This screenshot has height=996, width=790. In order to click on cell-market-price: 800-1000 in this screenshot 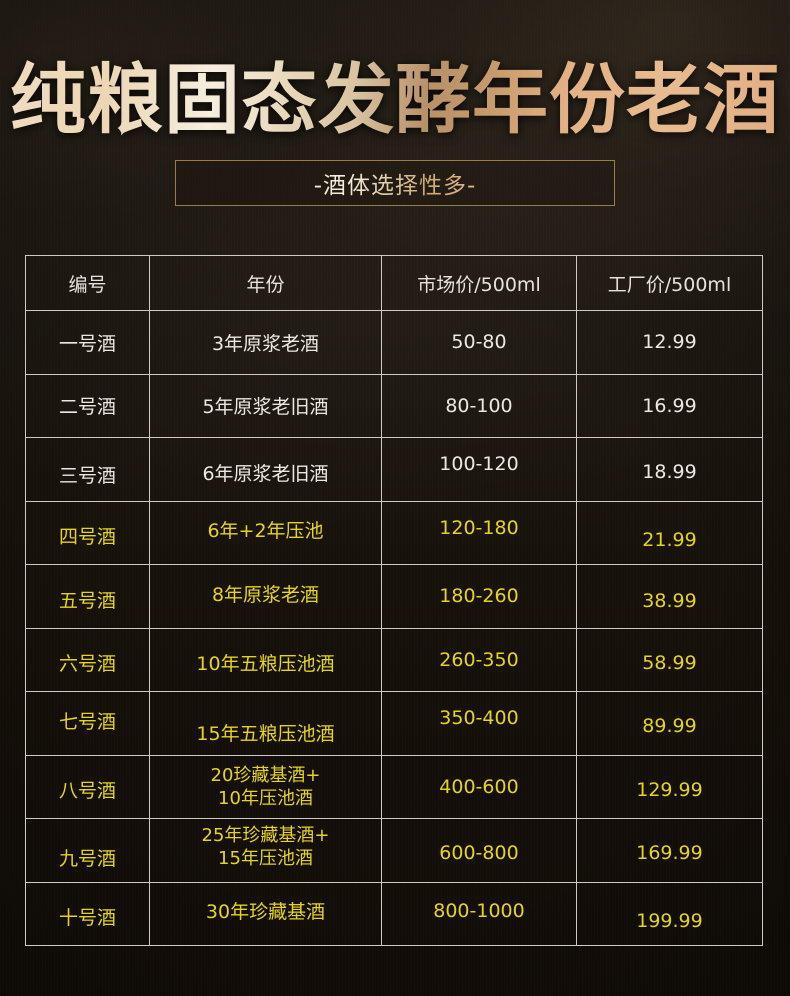, I will do `click(479, 913)`.